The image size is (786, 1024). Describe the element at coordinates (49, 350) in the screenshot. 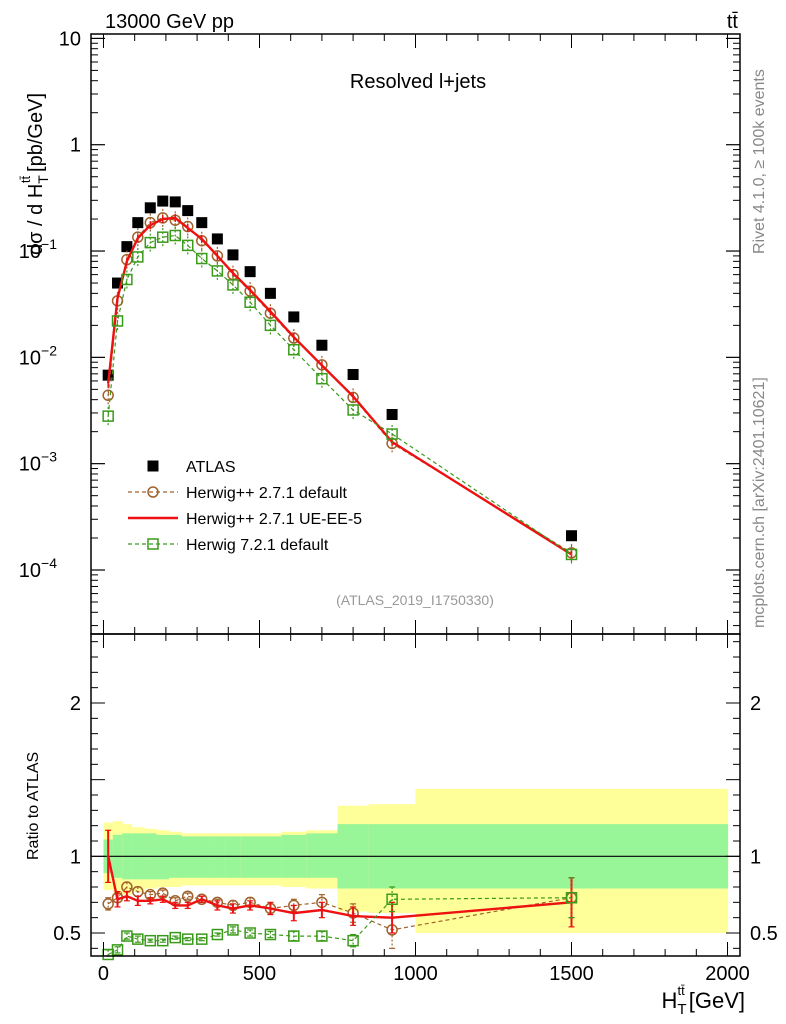

I see `main-y-tick-exponent: −2` at that location.